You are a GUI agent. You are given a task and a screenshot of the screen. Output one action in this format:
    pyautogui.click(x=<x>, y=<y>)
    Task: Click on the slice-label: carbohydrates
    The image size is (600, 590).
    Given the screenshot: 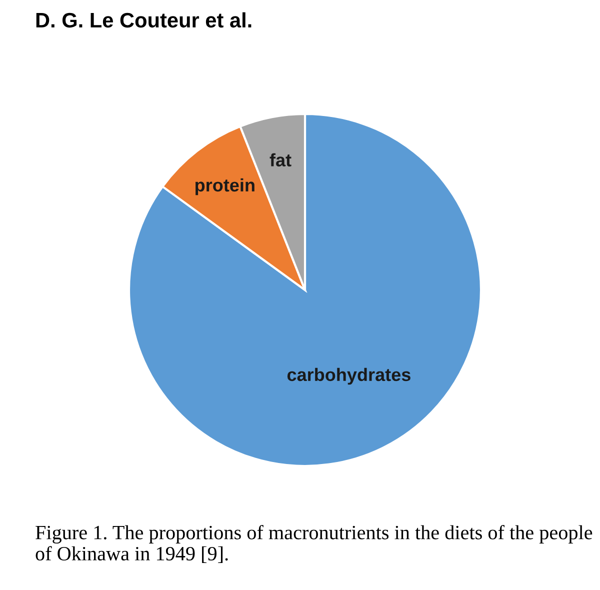 What is the action you would take?
    pyautogui.click(x=348, y=376)
    